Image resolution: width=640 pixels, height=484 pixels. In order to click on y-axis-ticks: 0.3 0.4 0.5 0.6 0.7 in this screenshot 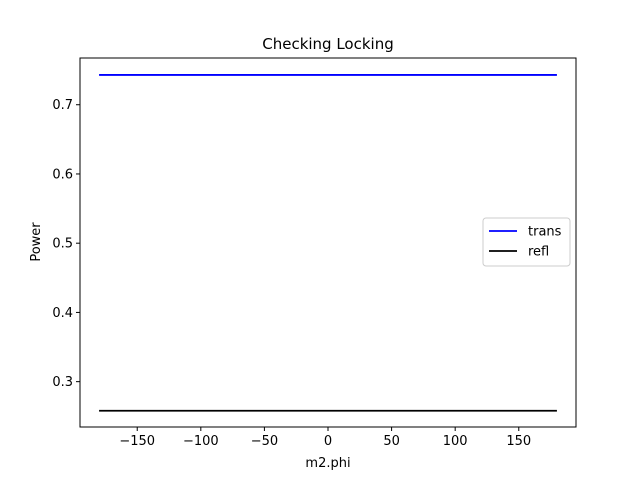, I will do `click(66, 244)`.